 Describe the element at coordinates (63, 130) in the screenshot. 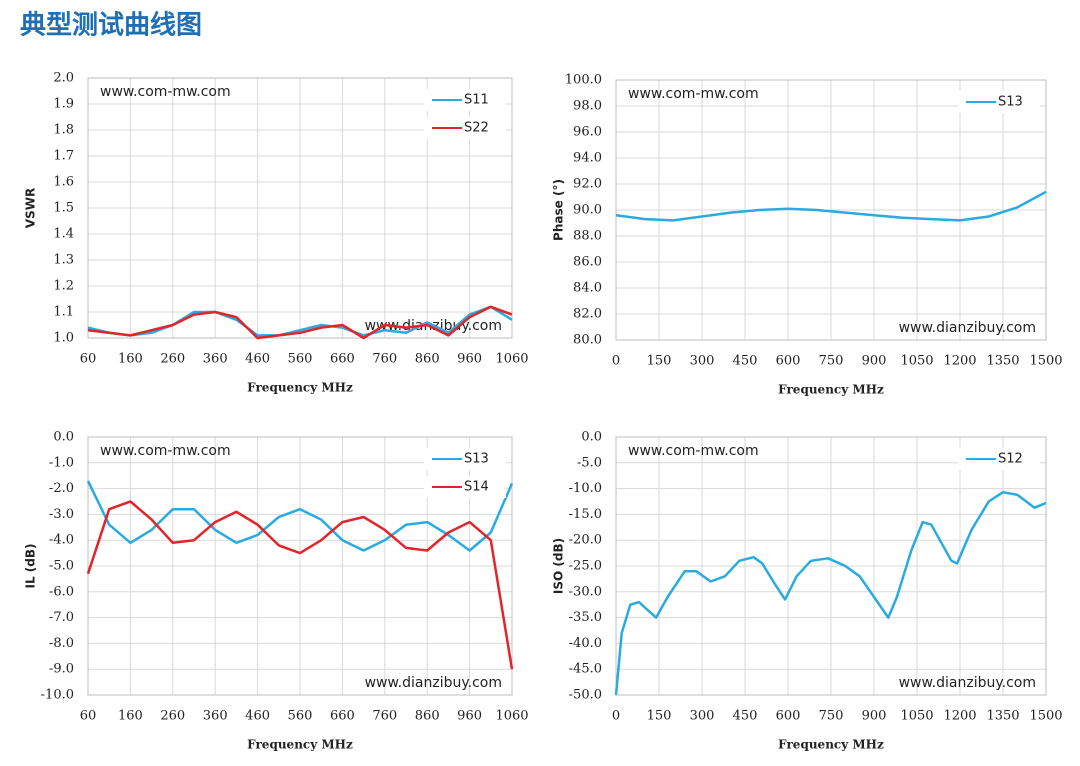

I see `y-tick-label: 1.8` at that location.